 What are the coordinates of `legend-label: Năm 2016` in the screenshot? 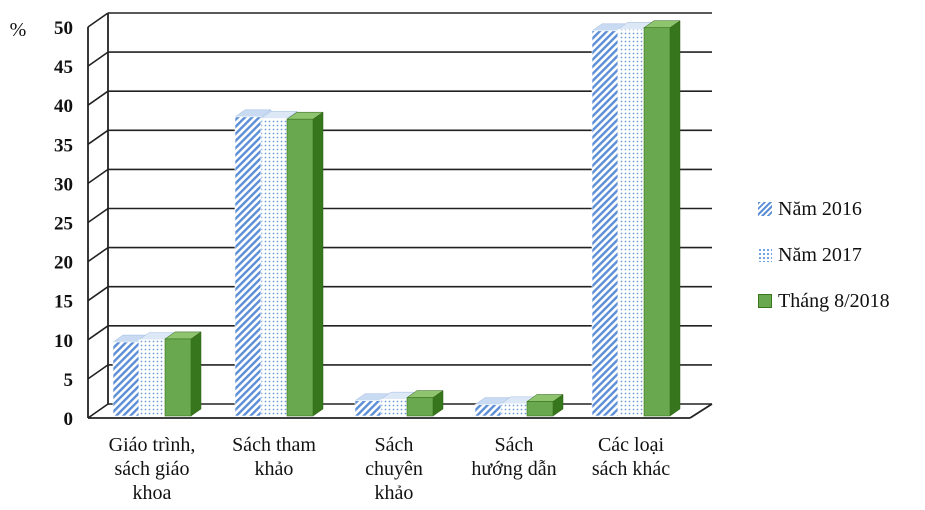 It's located at (820, 208).